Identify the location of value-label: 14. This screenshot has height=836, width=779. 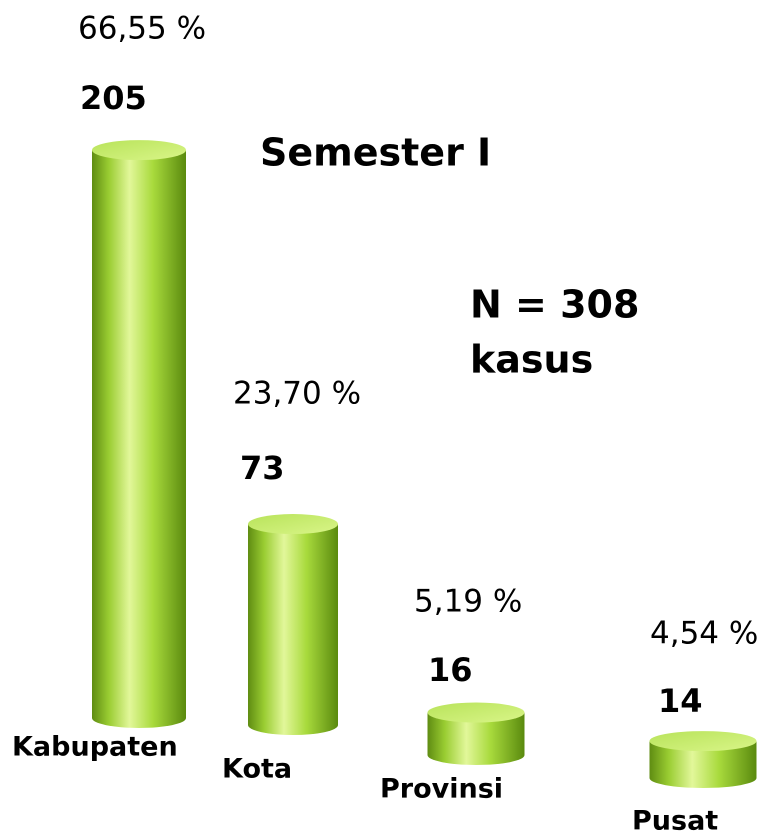
(680, 701).